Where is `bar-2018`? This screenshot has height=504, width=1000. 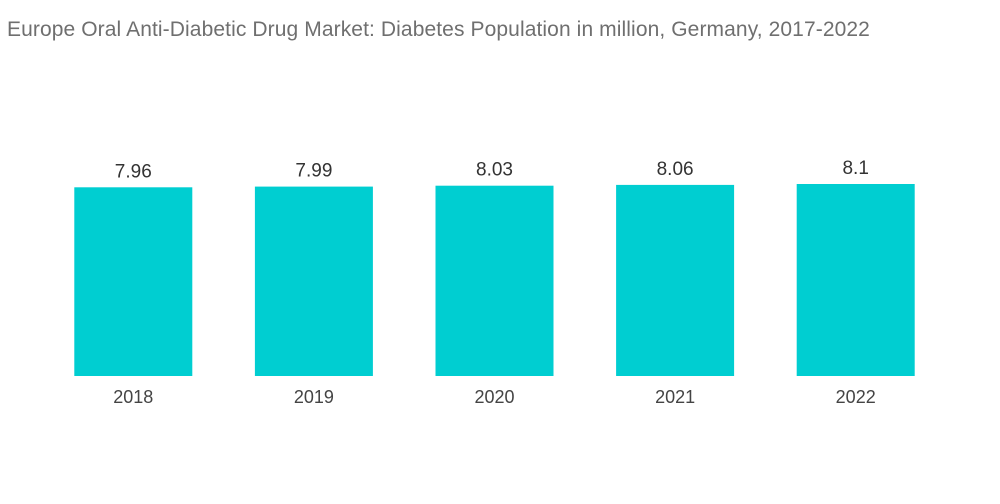
bar-2018 is located at coordinates (133, 281).